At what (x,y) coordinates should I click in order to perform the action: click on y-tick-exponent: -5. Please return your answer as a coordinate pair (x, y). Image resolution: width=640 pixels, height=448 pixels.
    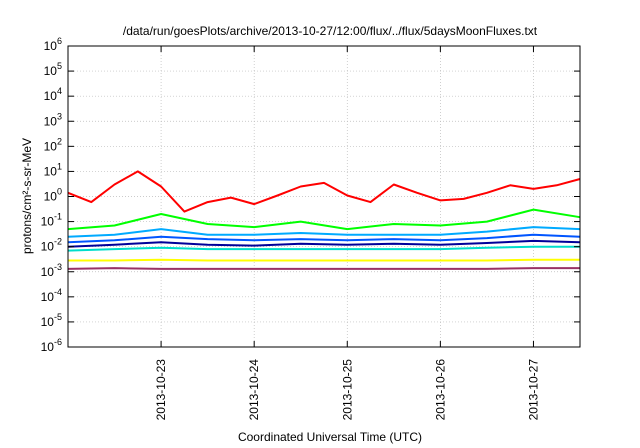
    Looking at the image, I should click on (58, 317).